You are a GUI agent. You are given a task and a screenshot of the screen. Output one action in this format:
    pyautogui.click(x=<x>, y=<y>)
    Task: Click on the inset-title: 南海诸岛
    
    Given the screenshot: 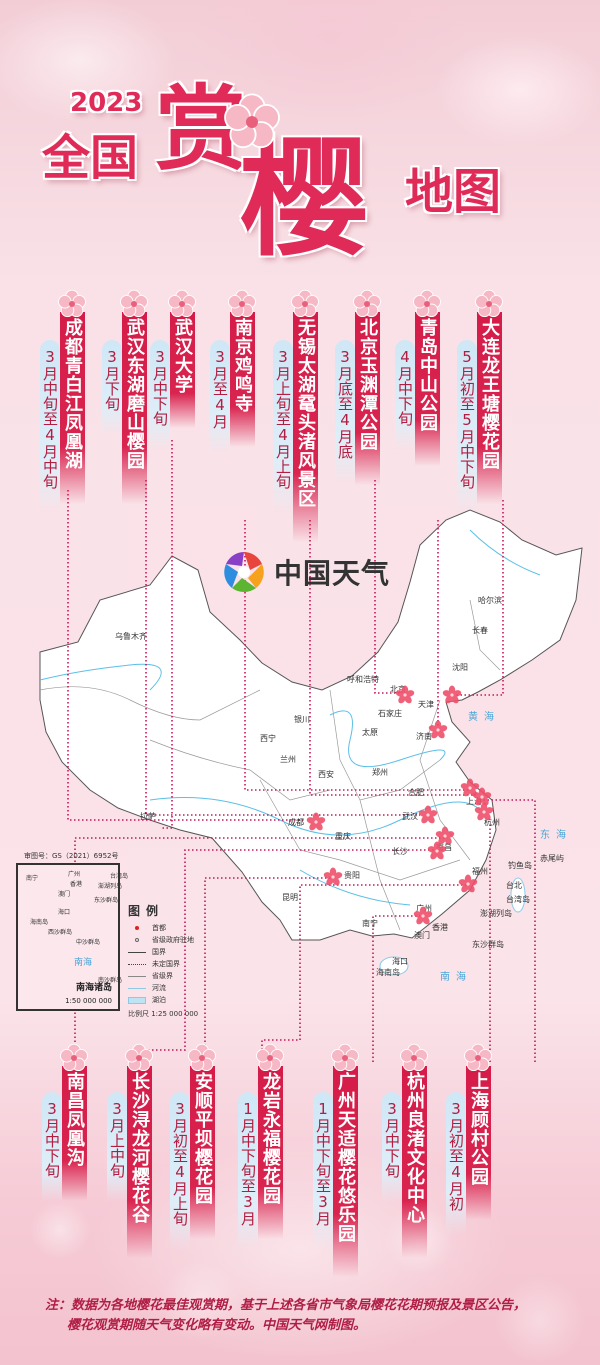 What is the action you would take?
    pyautogui.click(x=93, y=988)
    